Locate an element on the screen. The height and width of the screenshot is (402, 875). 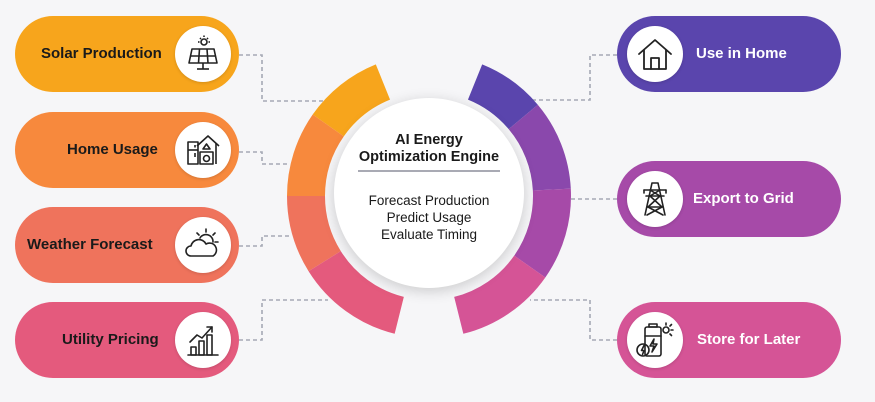
input-solar-production: Solar Production is located at coordinates (127, 54).